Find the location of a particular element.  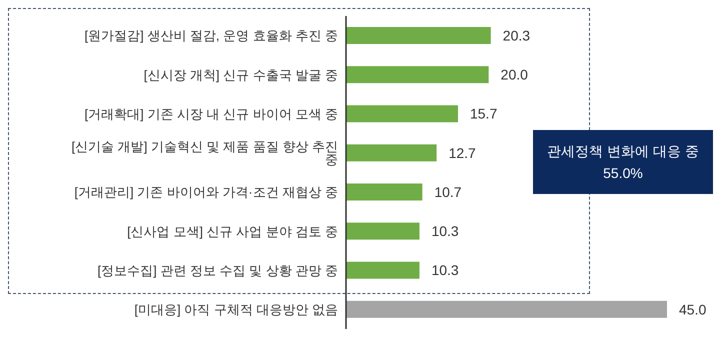

data-label: 20.3 is located at coordinates (516, 35).